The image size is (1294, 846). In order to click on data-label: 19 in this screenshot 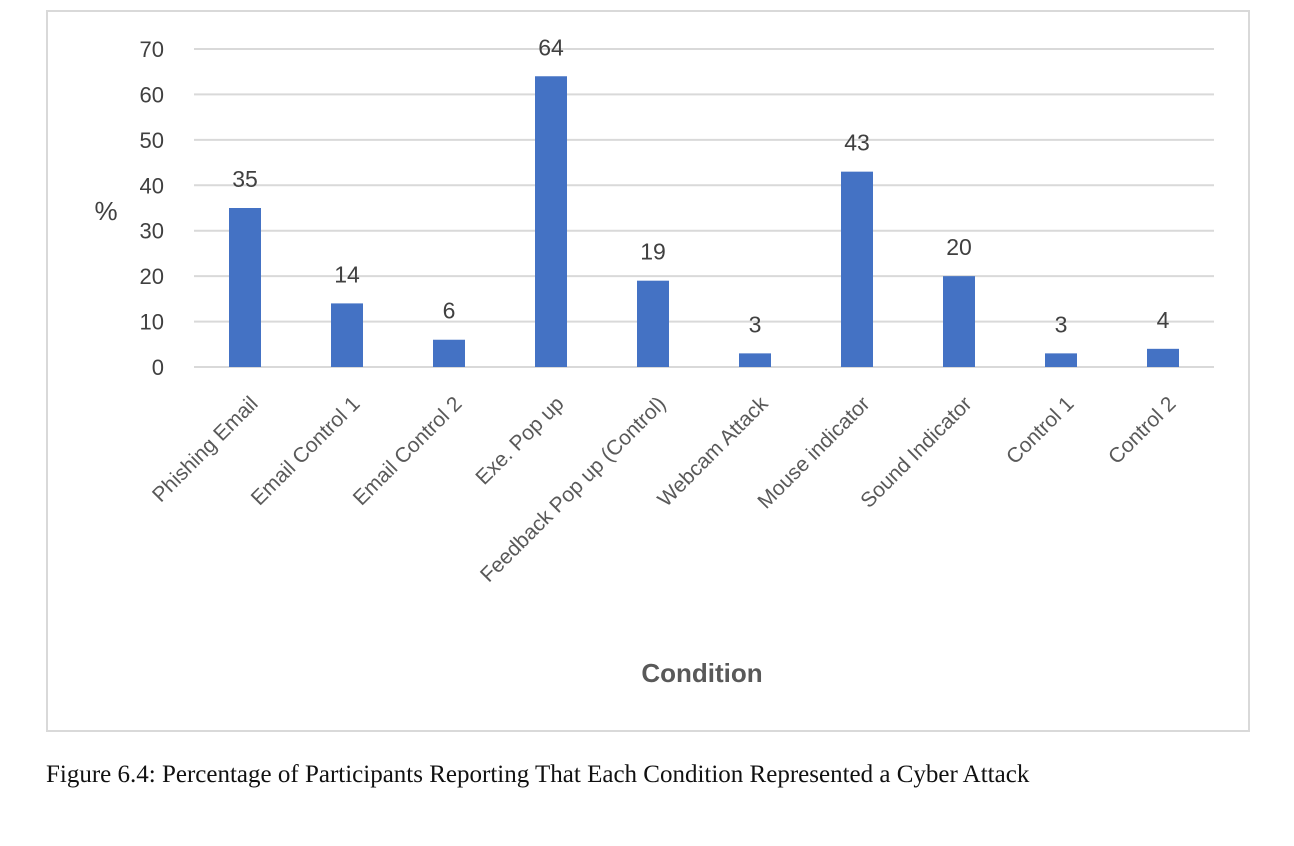, I will do `click(653, 252)`.